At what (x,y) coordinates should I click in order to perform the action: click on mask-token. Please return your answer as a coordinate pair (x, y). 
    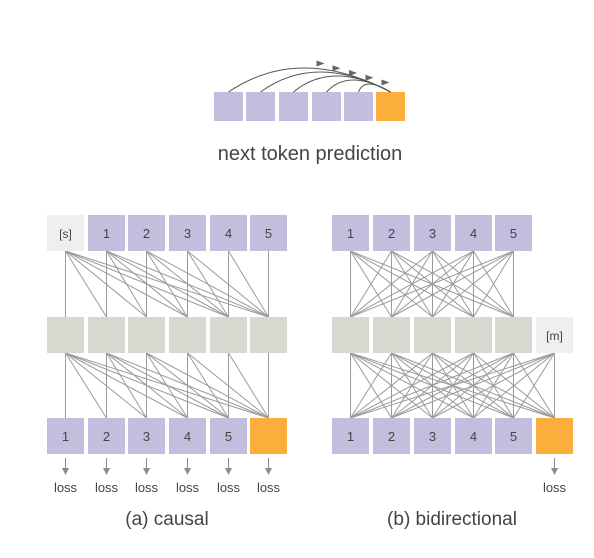
    Looking at the image, I should click on (554, 335).